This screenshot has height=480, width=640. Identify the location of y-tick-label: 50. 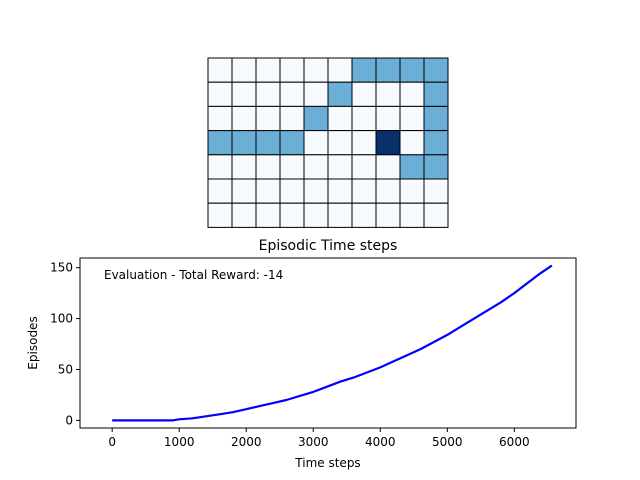
(65, 369).